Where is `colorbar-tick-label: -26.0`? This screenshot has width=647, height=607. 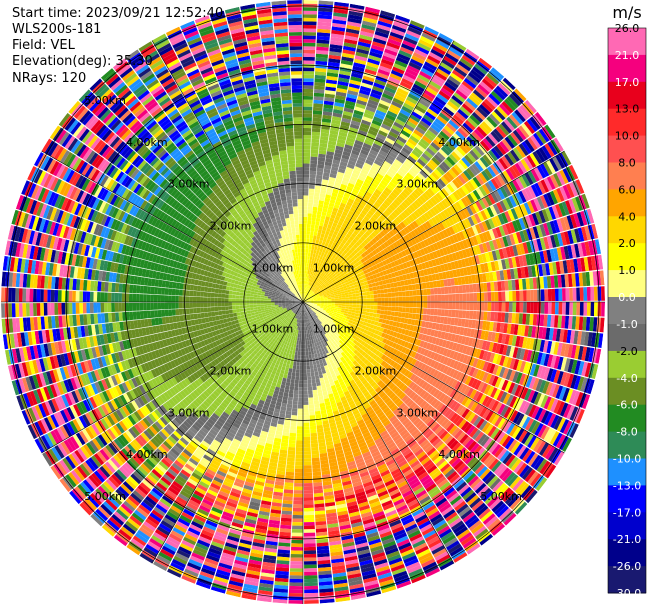 colorbar-tick-label: -26.0 is located at coordinates (627, 566).